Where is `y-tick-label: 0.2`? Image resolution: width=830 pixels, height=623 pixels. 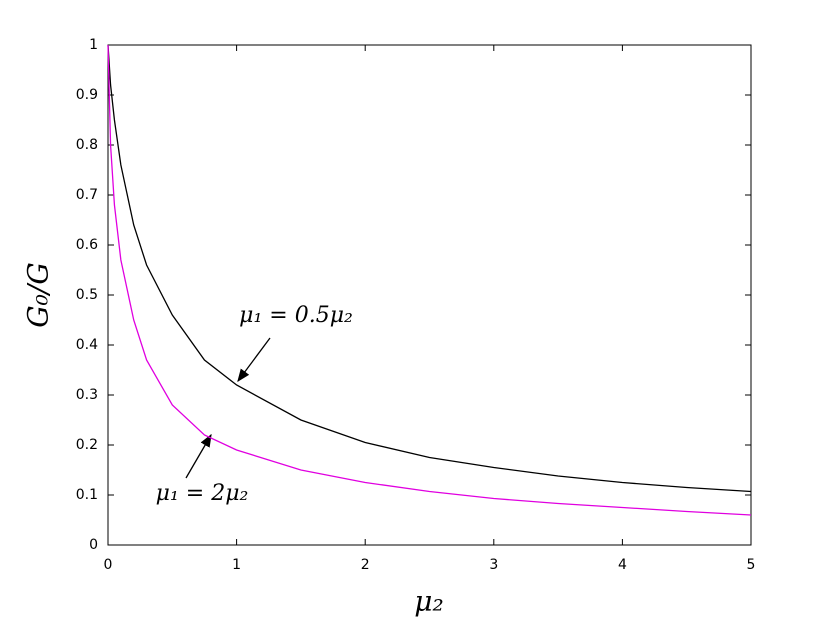
y-tick-label: 0.2 is located at coordinates (87, 445).